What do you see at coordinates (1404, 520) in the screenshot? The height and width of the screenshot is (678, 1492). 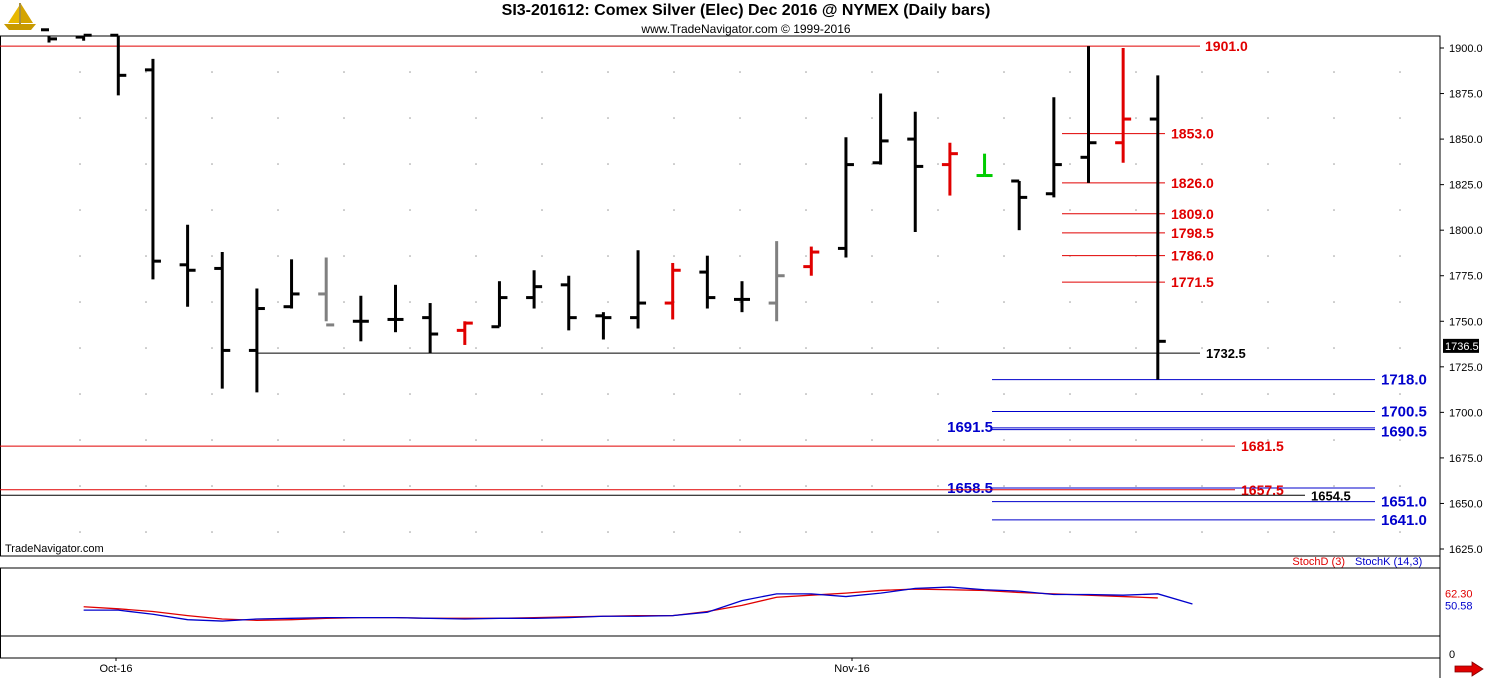 I see `level-label-1641-0: 1641.0` at bounding box center [1404, 520].